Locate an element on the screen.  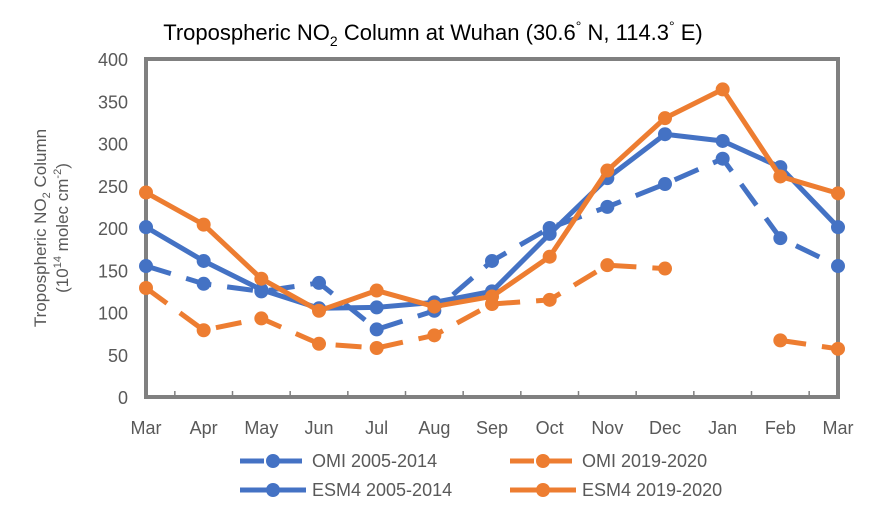
x-tick-label: Nov is located at coordinates (607, 428).